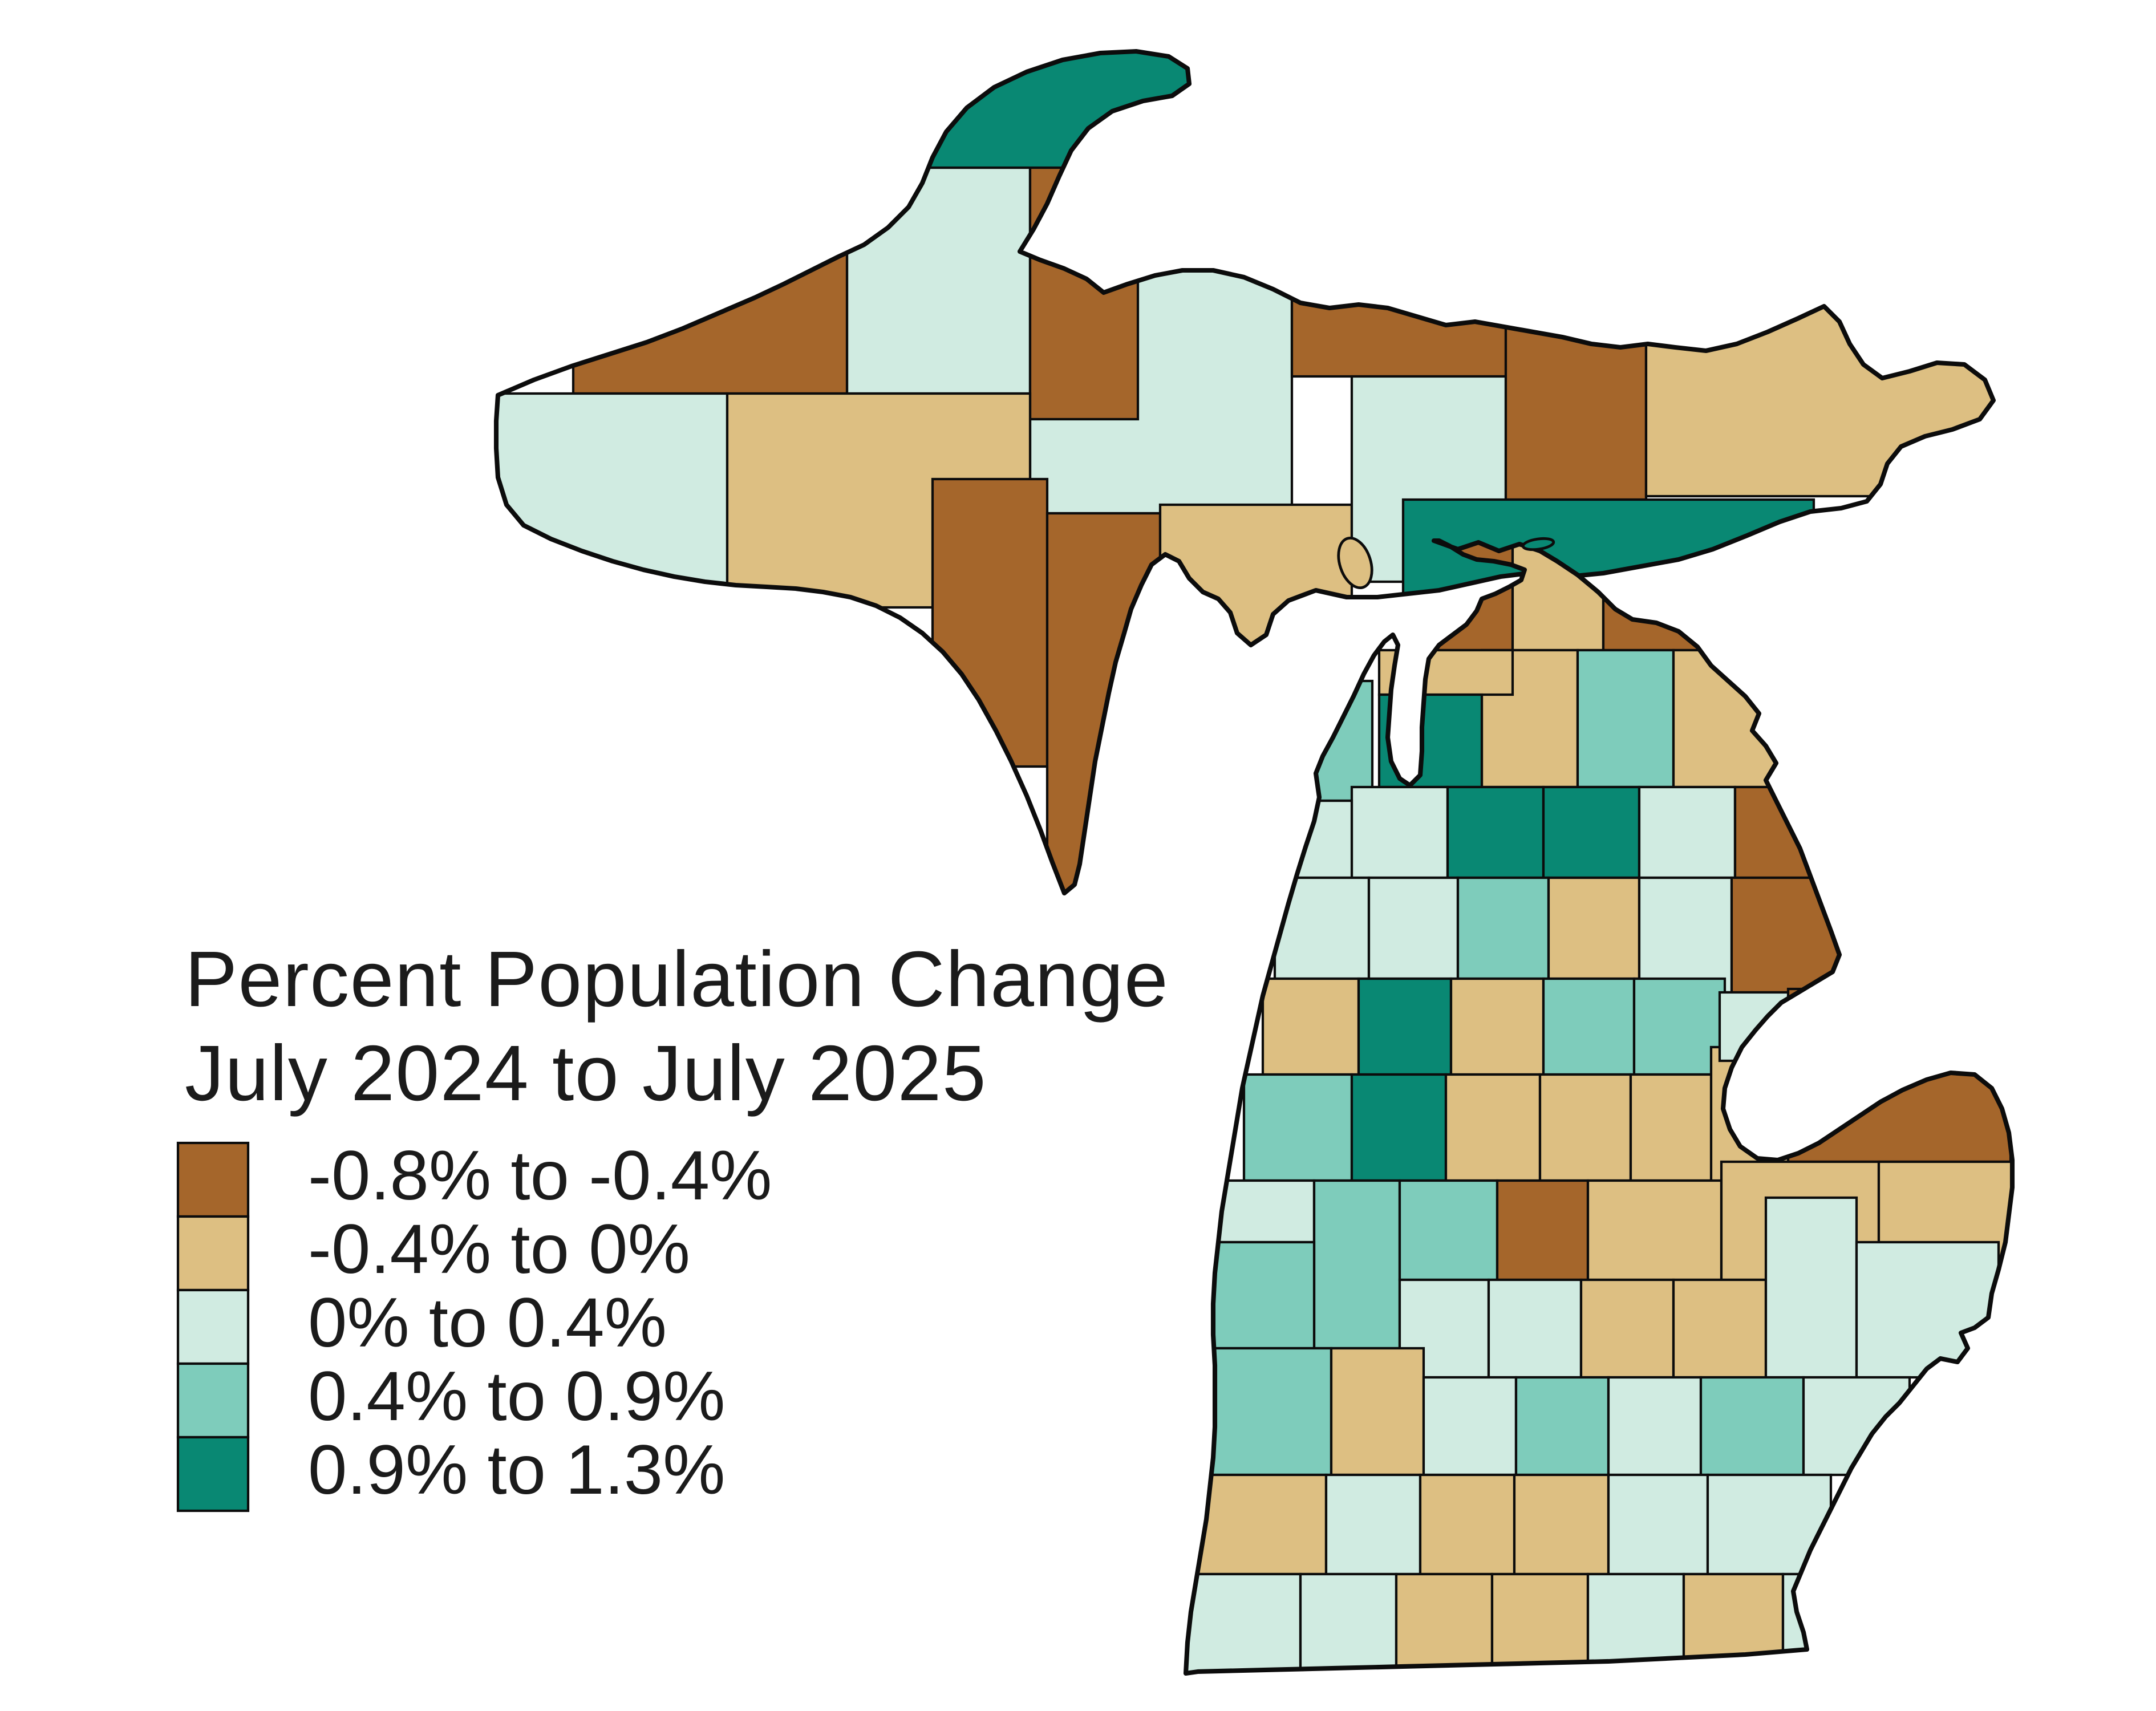  Describe the element at coordinates (1414, 928) in the screenshot. I see `county-wexford` at that location.